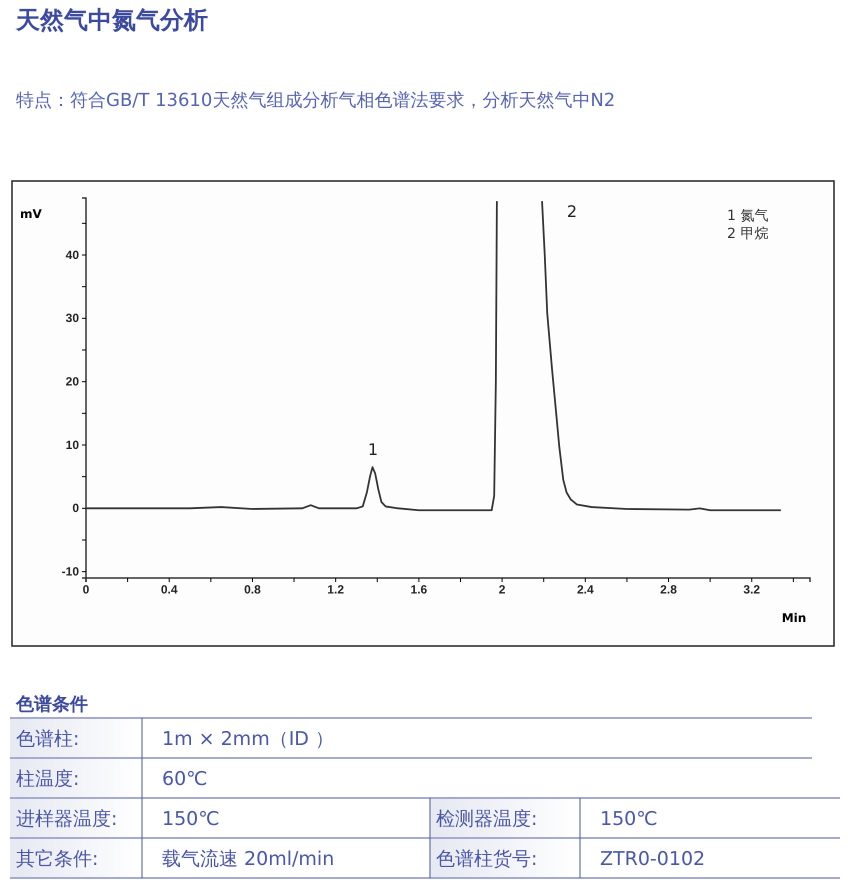  What do you see at coordinates (794, 618) in the screenshot?
I see `x-axis-title: Min` at bounding box center [794, 618].